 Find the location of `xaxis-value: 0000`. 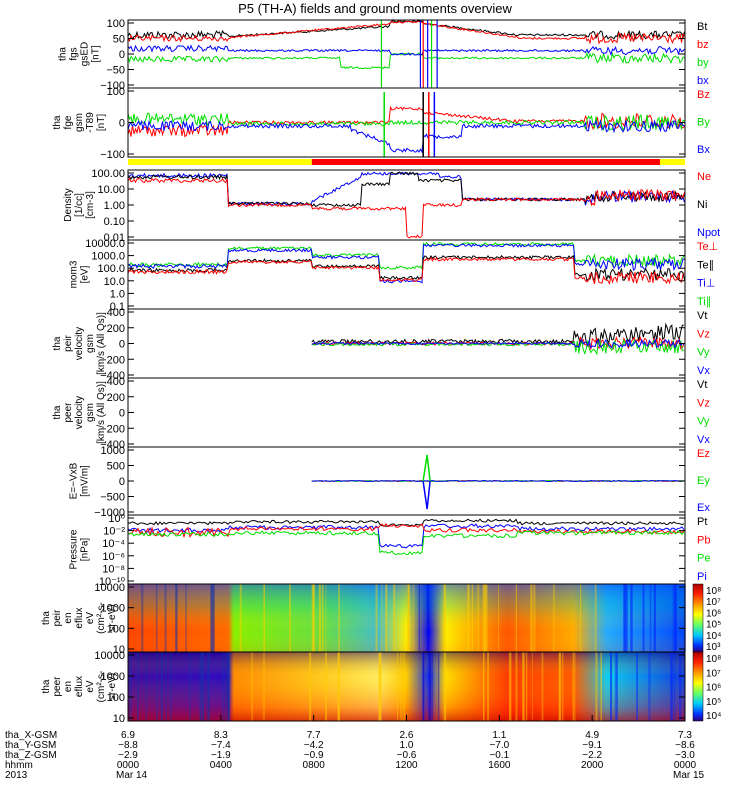

xaxis-value: 0000 is located at coordinates (685, 765).